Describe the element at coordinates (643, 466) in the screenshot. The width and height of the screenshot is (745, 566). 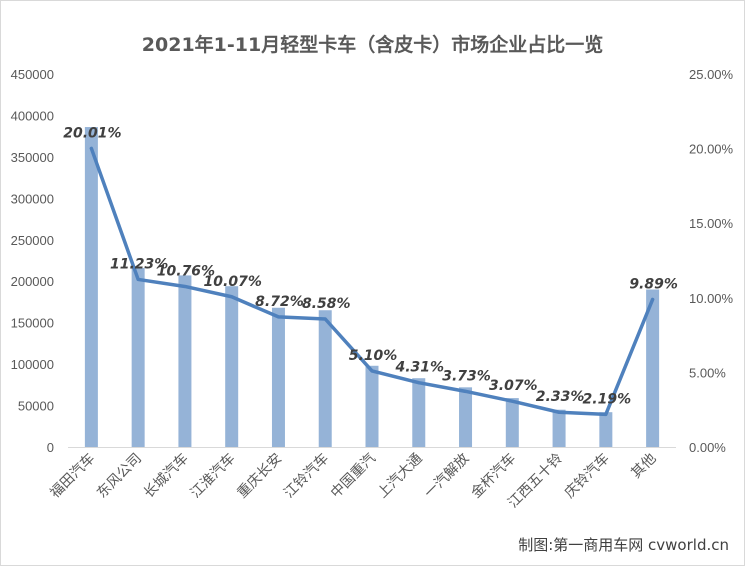
I see `category-label-12: 其他` at that location.